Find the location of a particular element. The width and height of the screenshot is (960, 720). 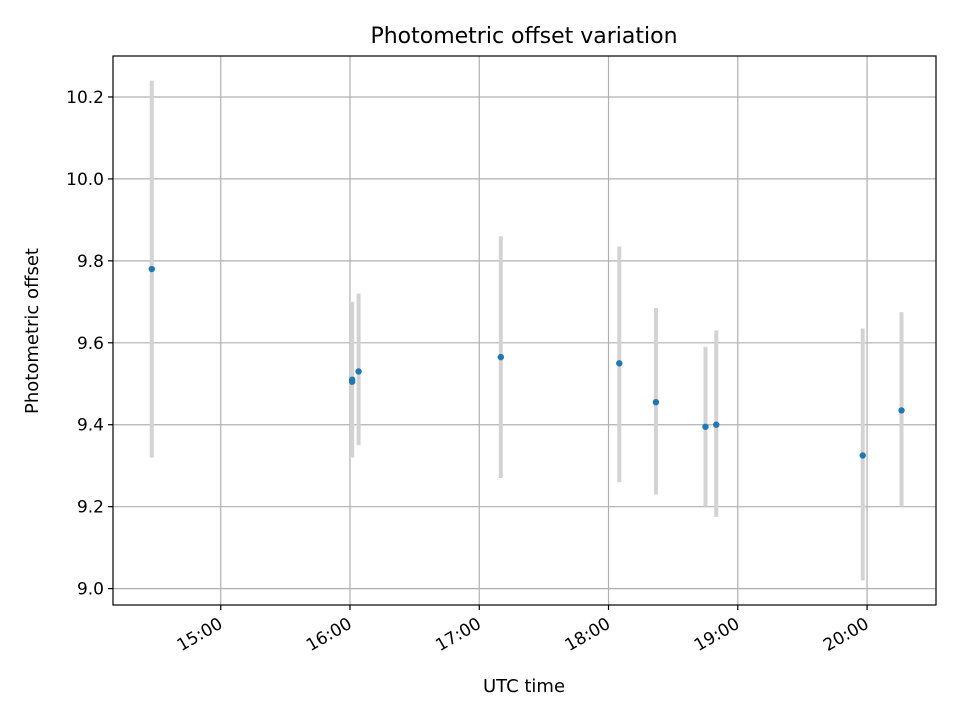

y-axis-ticks: 9.0 9.2 9.4 9.6 9.8 10.0 10.2 is located at coordinates (89, 344).